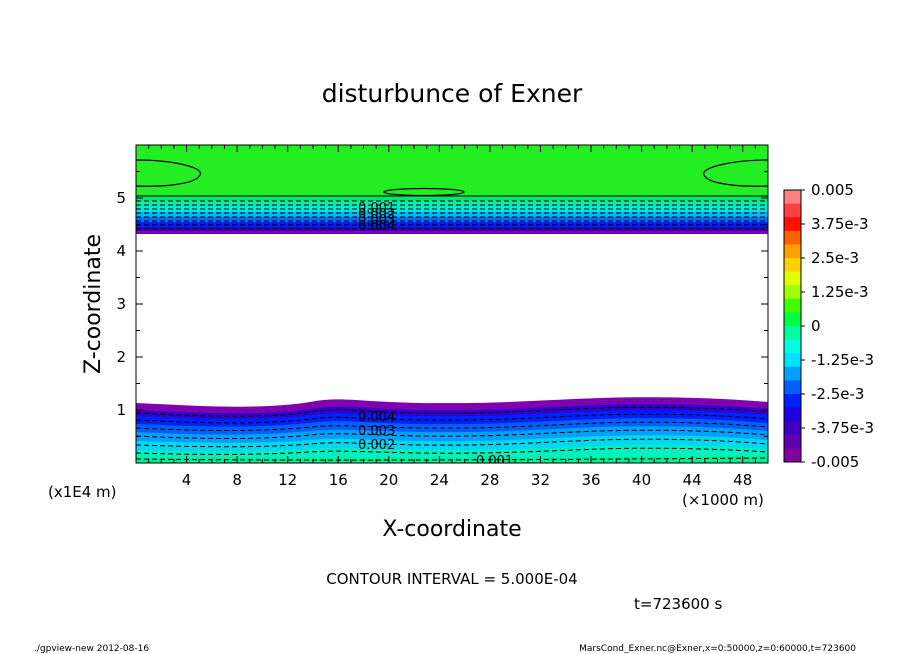  What do you see at coordinates (187, 480) in the screenshot?
I see `x-tick-label: 4` at bounding box center [187, 480].